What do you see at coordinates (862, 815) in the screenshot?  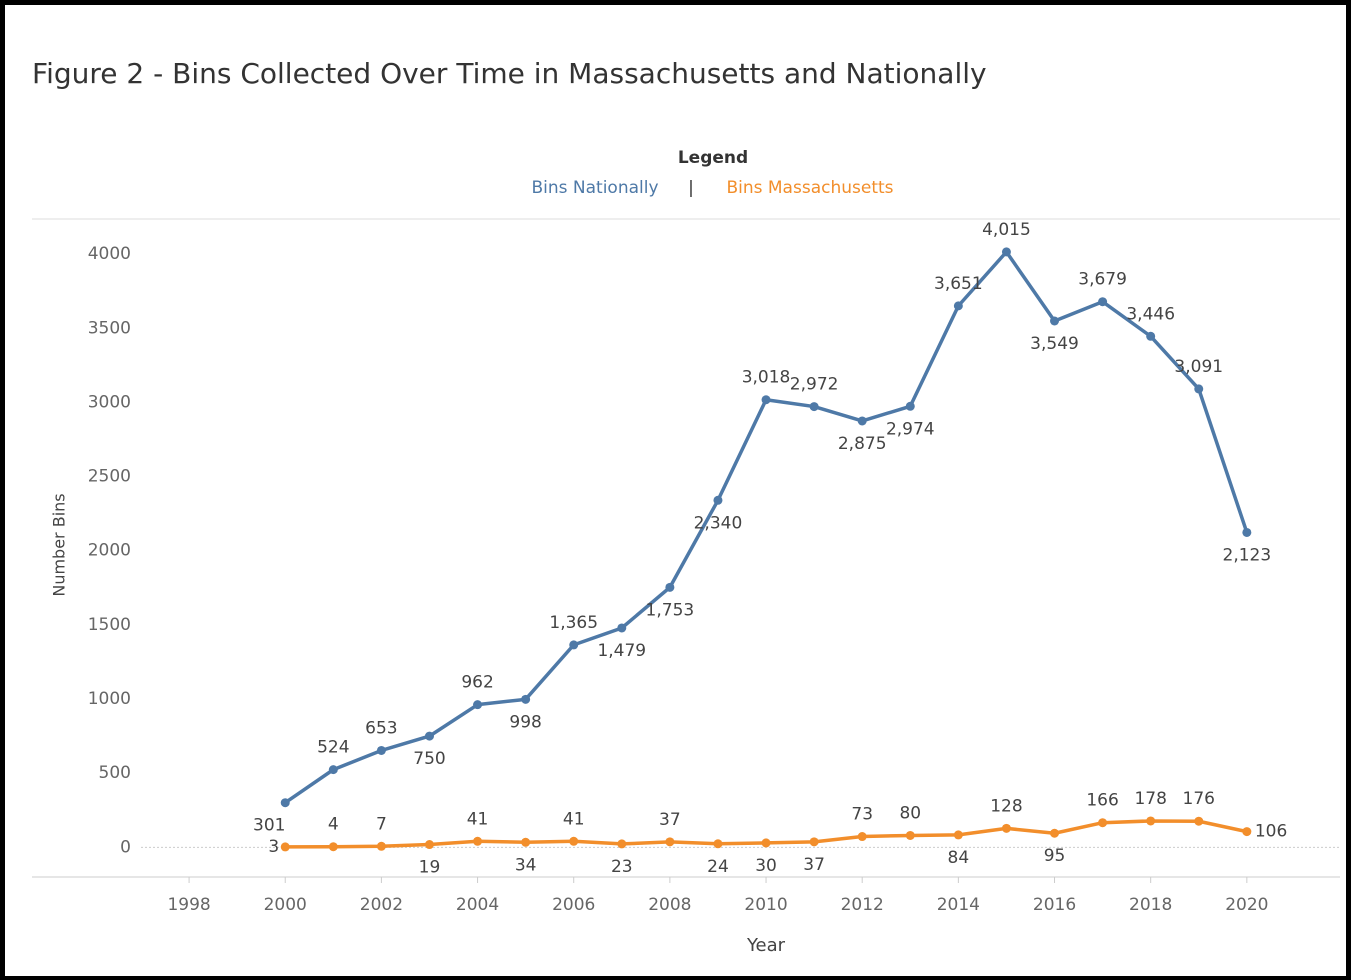 I see `data-label: 73` at bounding box center [862, 815].